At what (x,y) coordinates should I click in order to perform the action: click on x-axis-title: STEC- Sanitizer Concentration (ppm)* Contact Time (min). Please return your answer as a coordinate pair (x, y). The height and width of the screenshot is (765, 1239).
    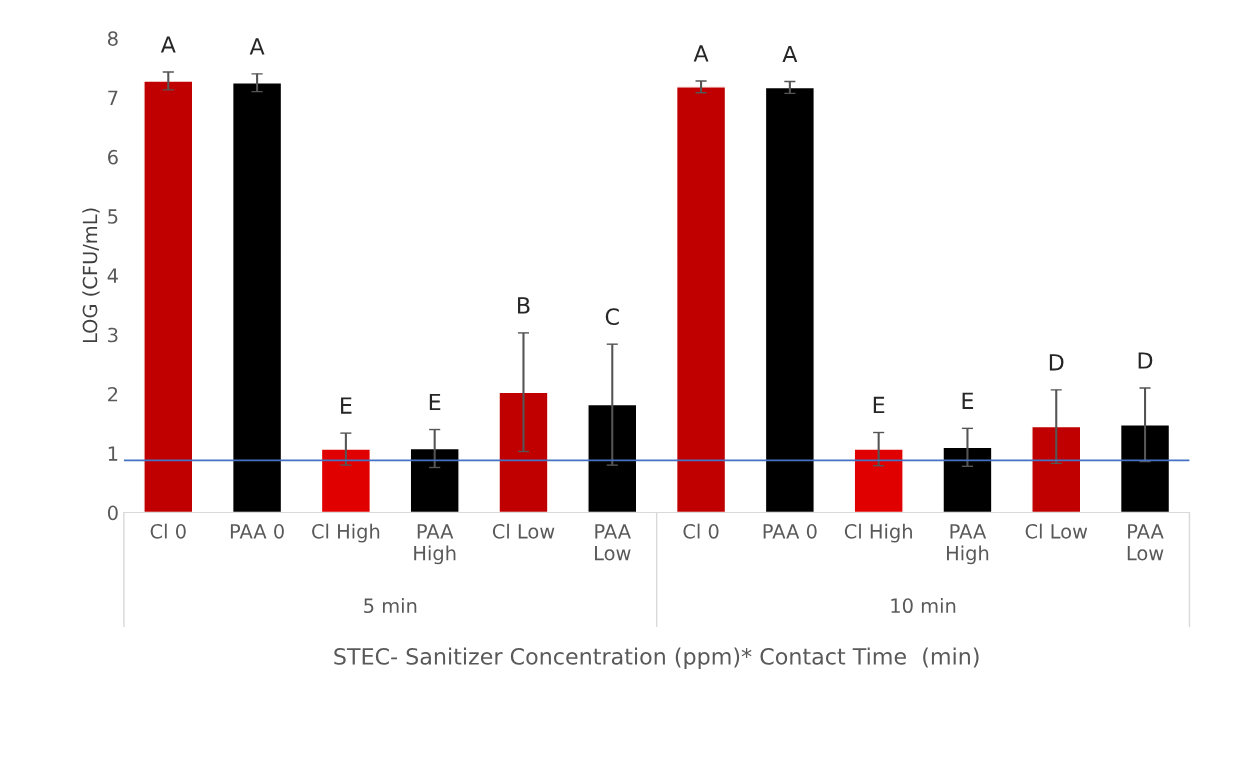
    Looking at the image, I should click on (656, 658).